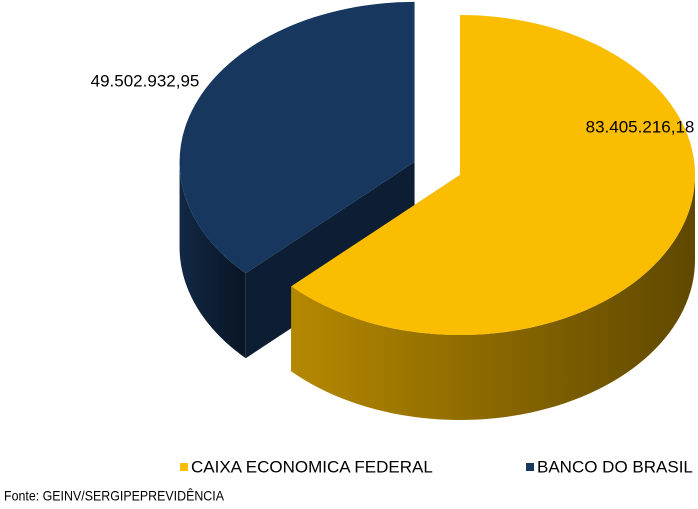  Describe the element at coordinates (330, 260) in the screenshot. I see `slice-wall` at that location.